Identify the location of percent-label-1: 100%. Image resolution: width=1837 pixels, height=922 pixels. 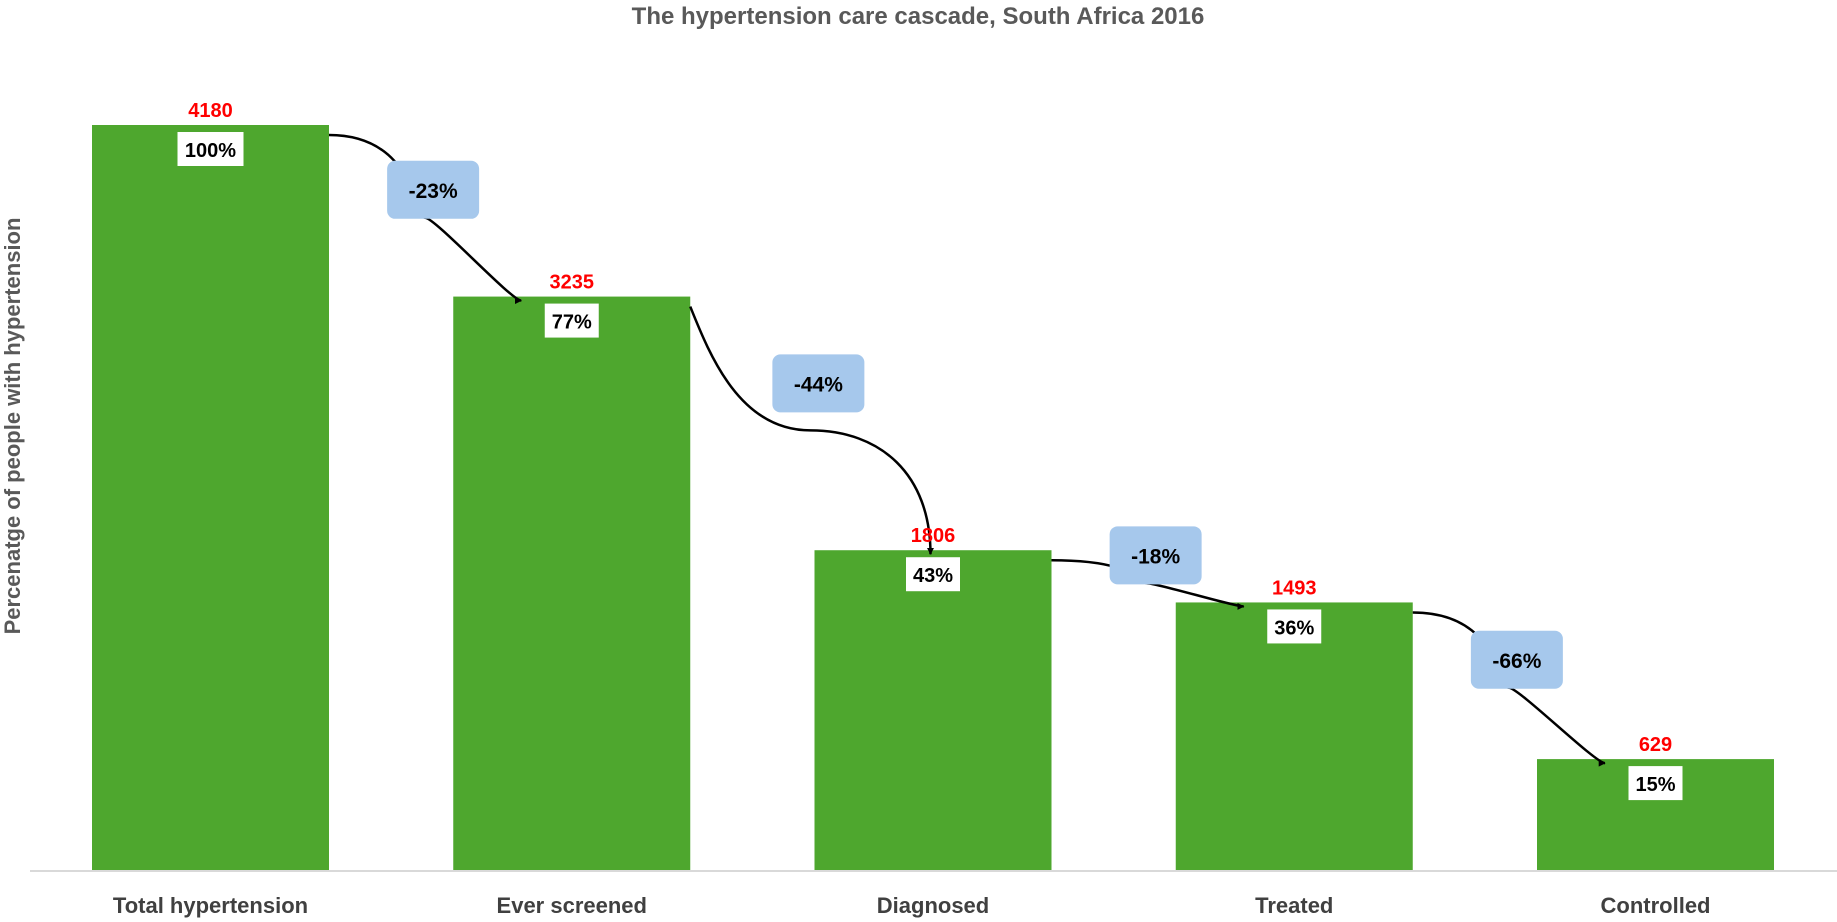
(210, 151).